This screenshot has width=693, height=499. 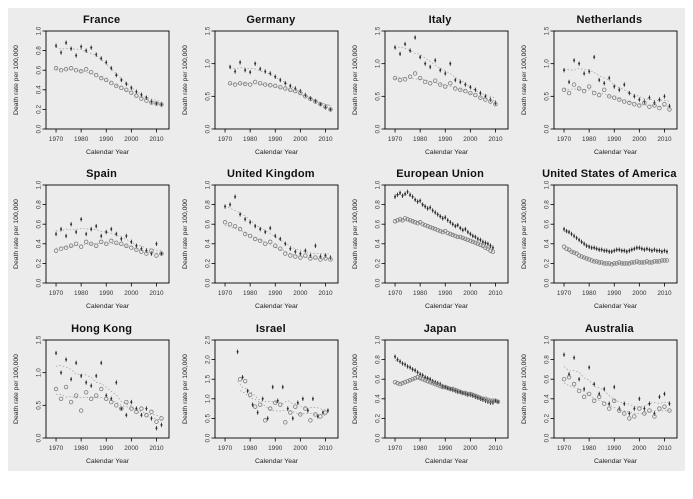 I want to click on panel-title: Israel, so click(x=270, y=328).